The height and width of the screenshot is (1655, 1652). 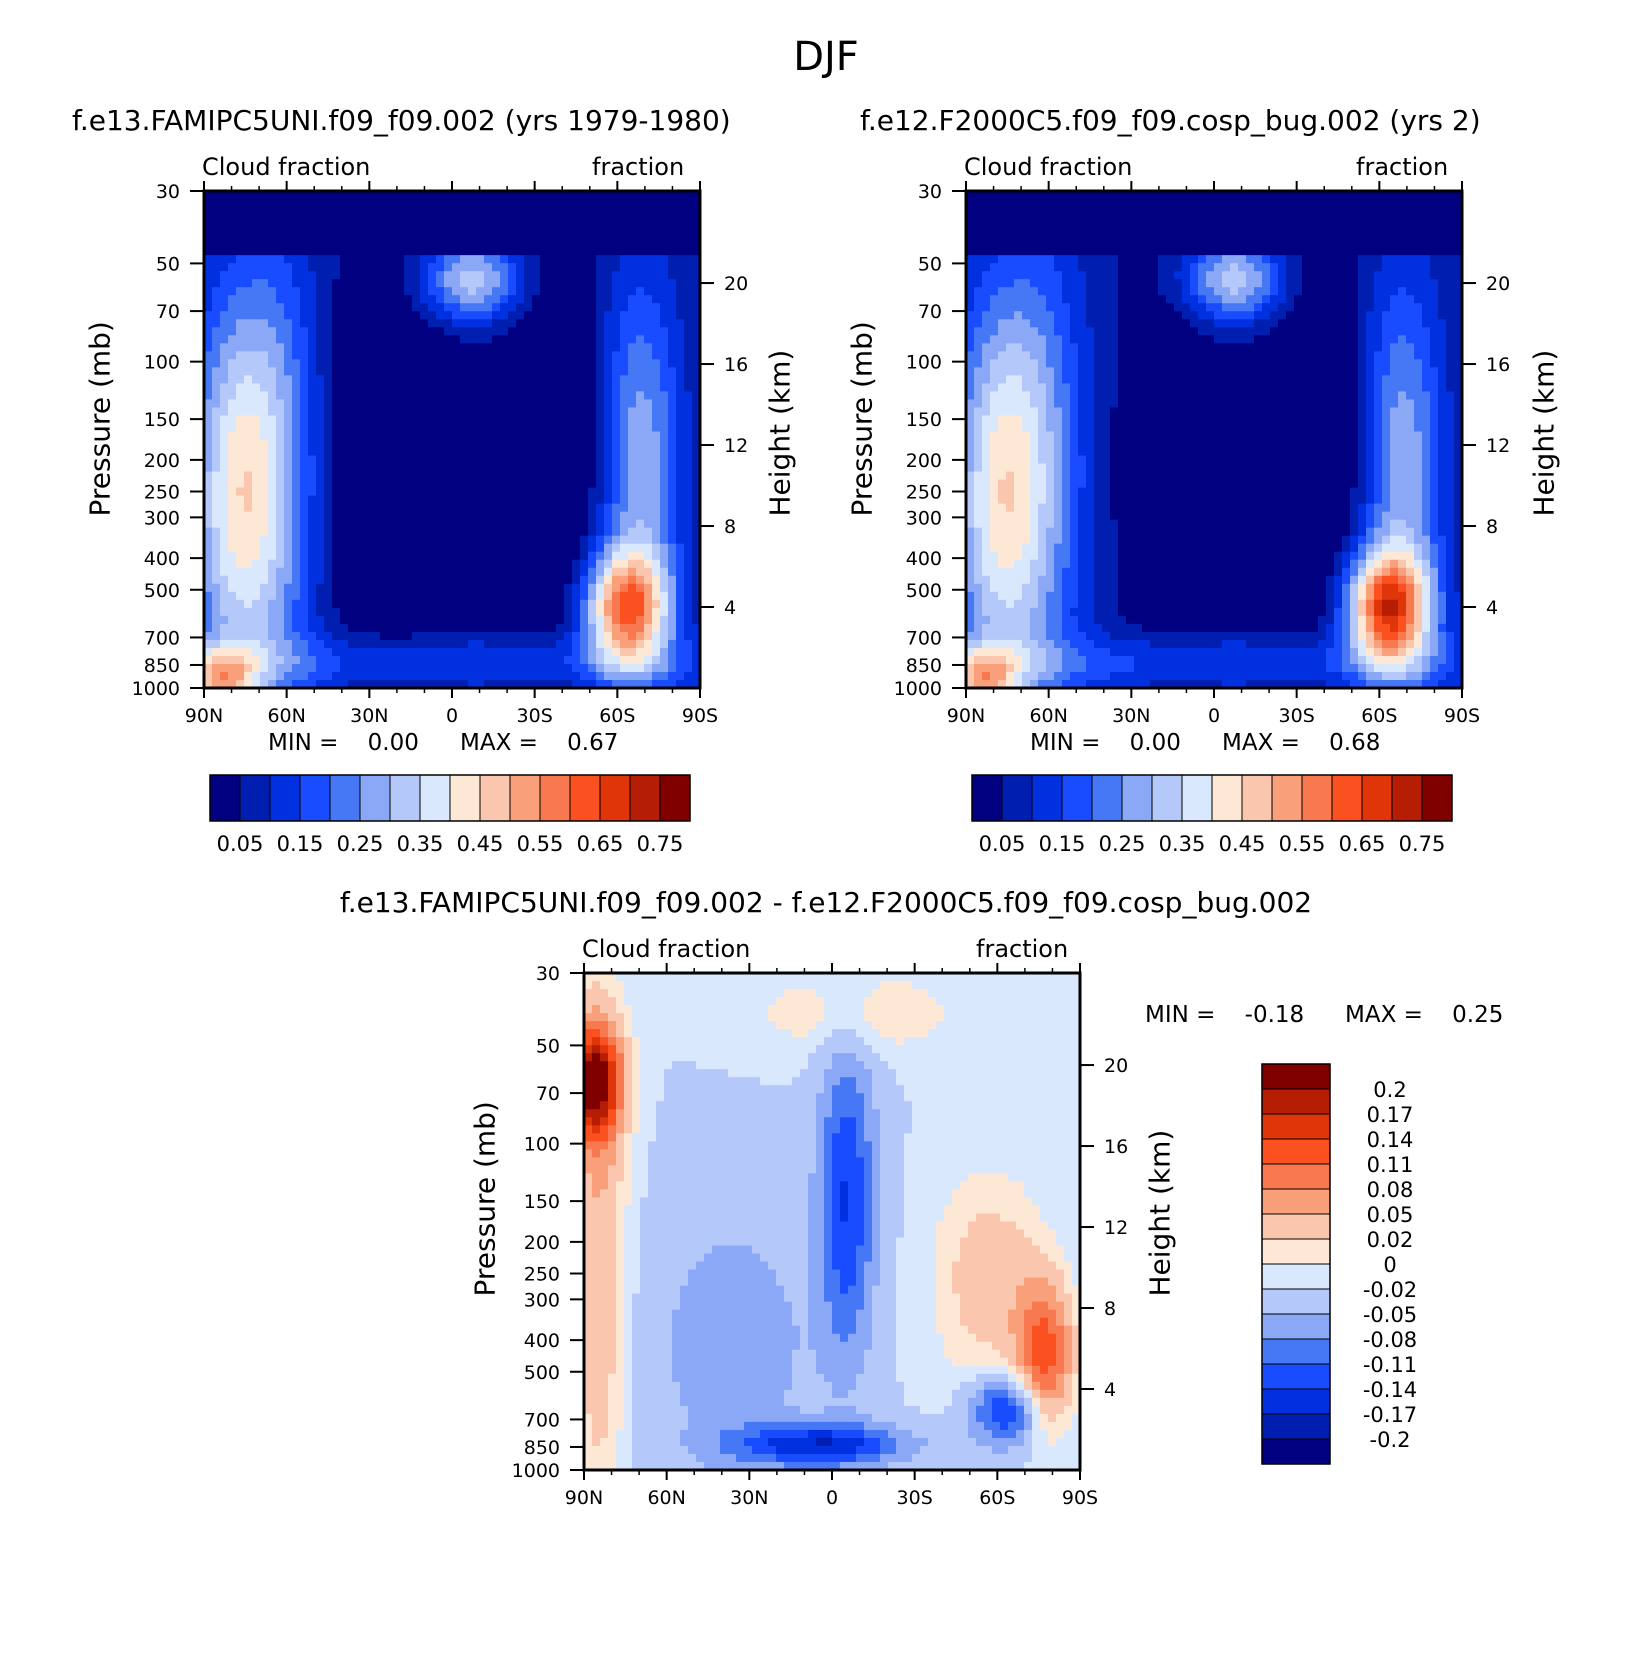 I want to click on panel3-top-right-label: fraction, so click(x=1022, y=949).